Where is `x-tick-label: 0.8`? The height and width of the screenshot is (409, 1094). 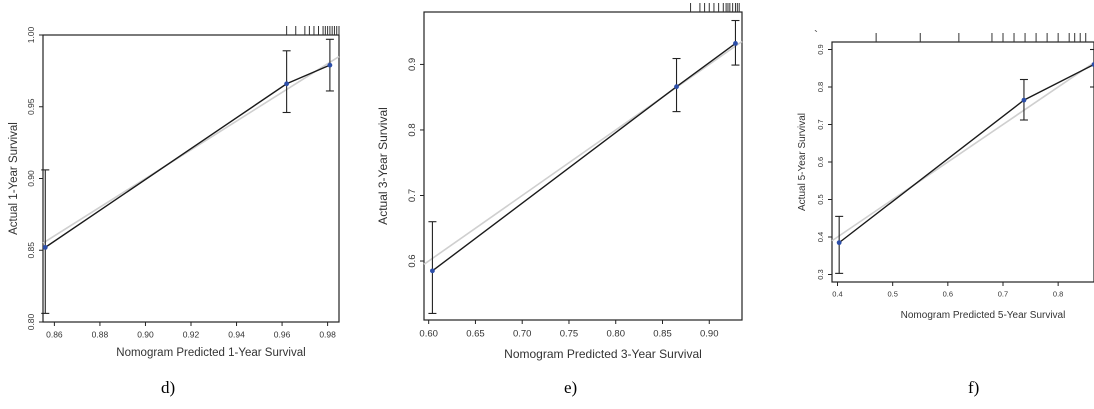
x-tick-label: 0.8 is located at coordinates (1058, 294).